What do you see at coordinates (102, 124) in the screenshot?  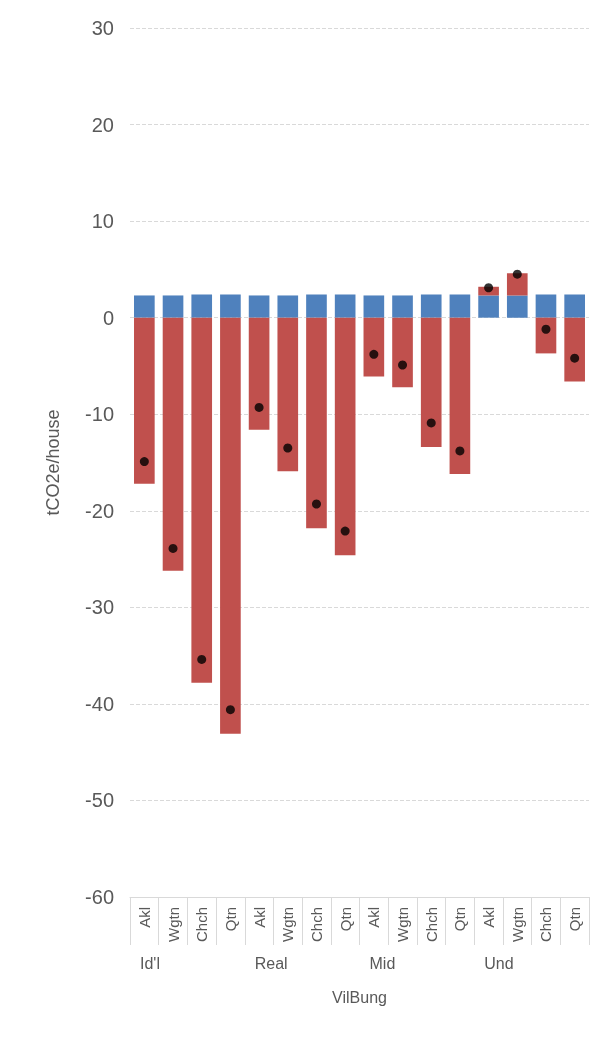 I see `y-tick-label: 20` at bounding box center [102, 124].